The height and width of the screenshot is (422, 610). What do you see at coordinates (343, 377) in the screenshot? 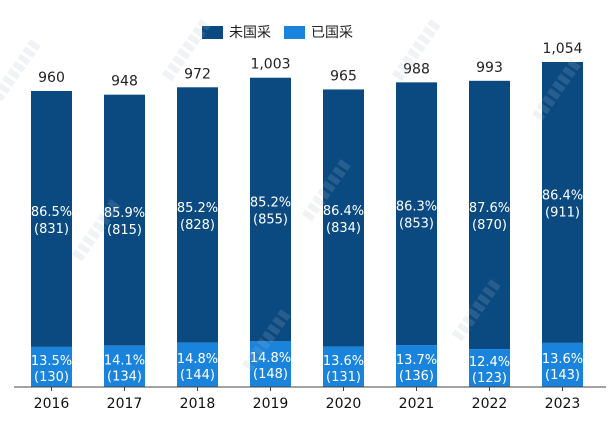
I see `label-procured-count-2020: (131)` at bounding box center [343, 377].